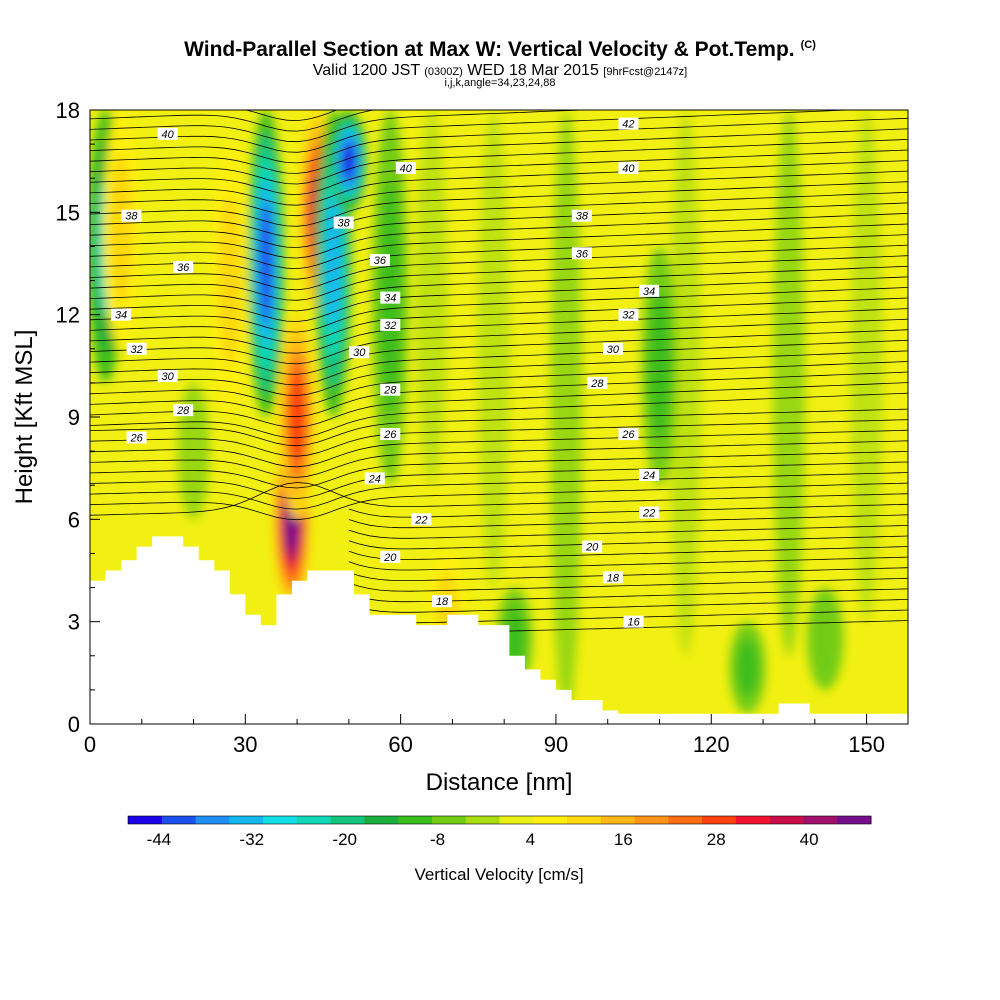 The width and height of the screenshot is (1000, 1000). Describe the element at coordinates (808, 45) in the screenshot. I see `copyright-mark: (C)` at that location.